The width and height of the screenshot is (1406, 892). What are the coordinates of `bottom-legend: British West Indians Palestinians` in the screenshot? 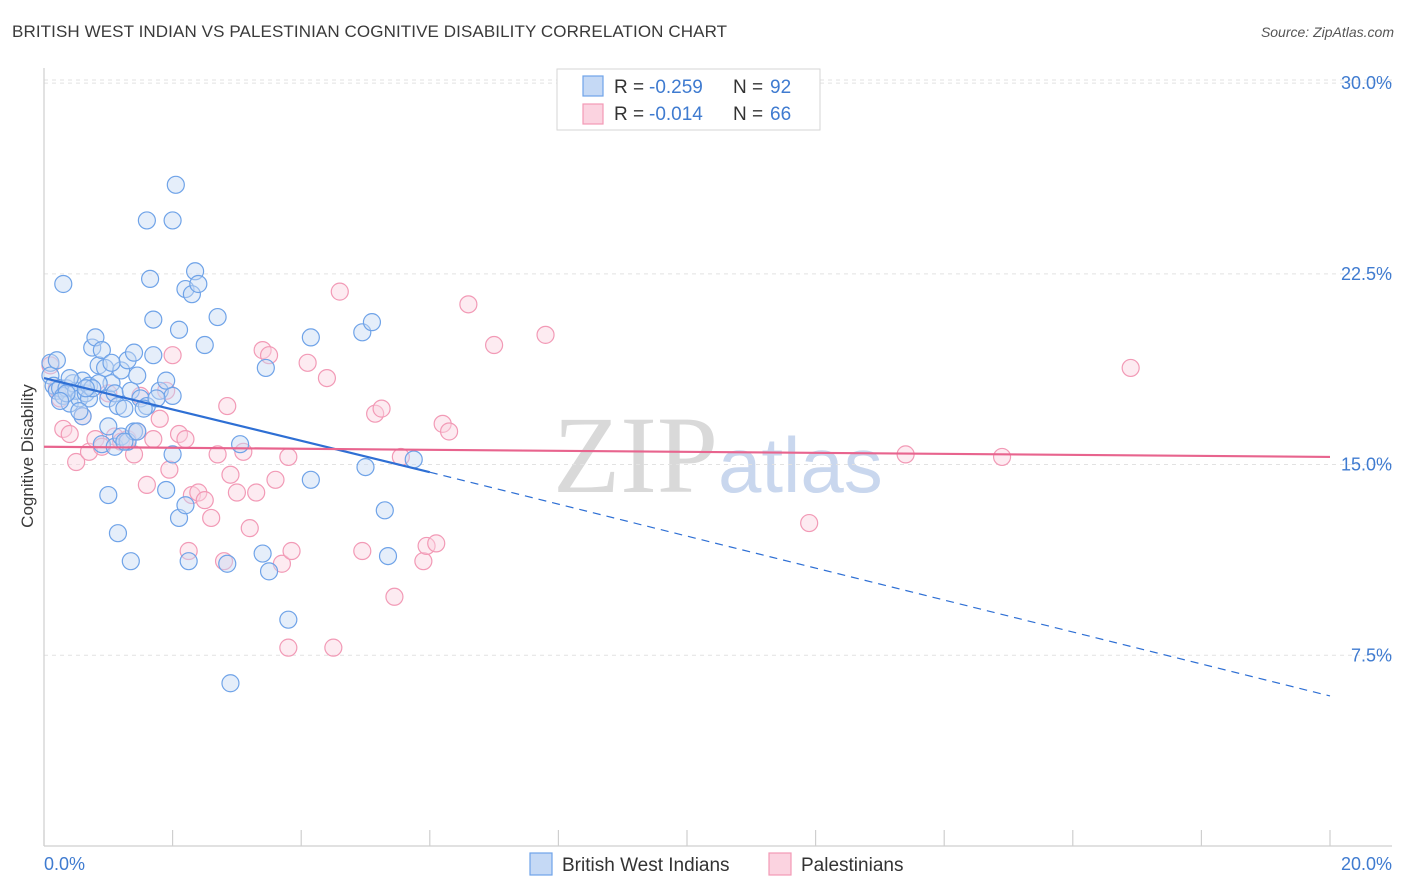 It's located at (716, 864).